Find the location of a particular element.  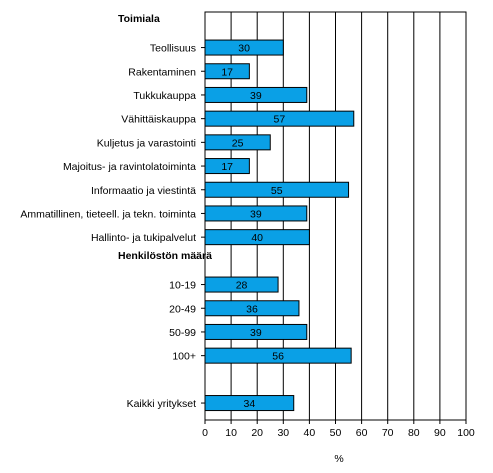

category-label: Hallinto- ja tukipalvelut is located at coordinates (143, 238).